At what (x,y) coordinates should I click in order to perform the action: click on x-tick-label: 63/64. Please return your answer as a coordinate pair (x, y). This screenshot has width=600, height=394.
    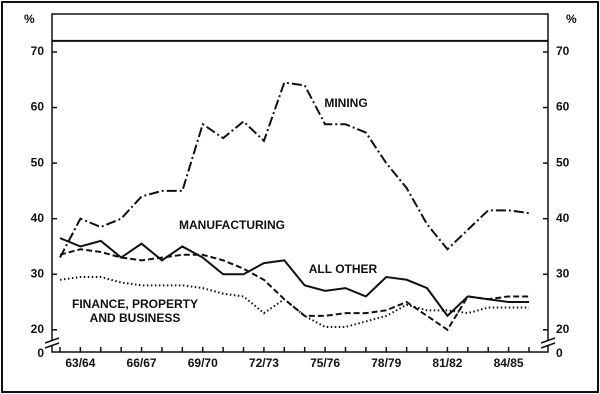
    Looking at the image, I should click on (80, 363).